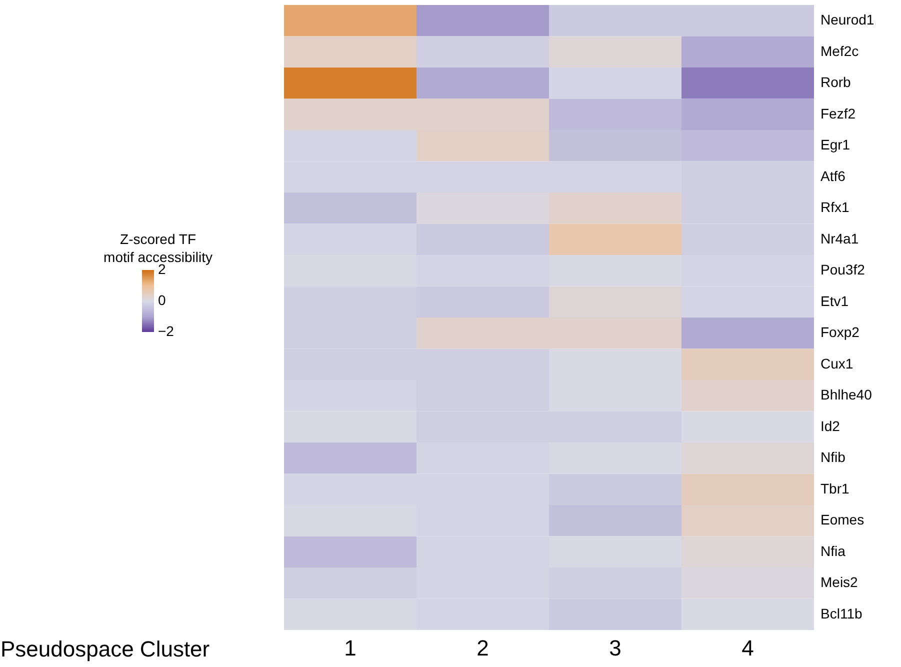 Image resolution: width=901 pixels, height=667 pixels. What do you see at coordinates (830, 426) in the screenshot?
I see `y-tick-label: Id2` at bounding box center [830, 426].